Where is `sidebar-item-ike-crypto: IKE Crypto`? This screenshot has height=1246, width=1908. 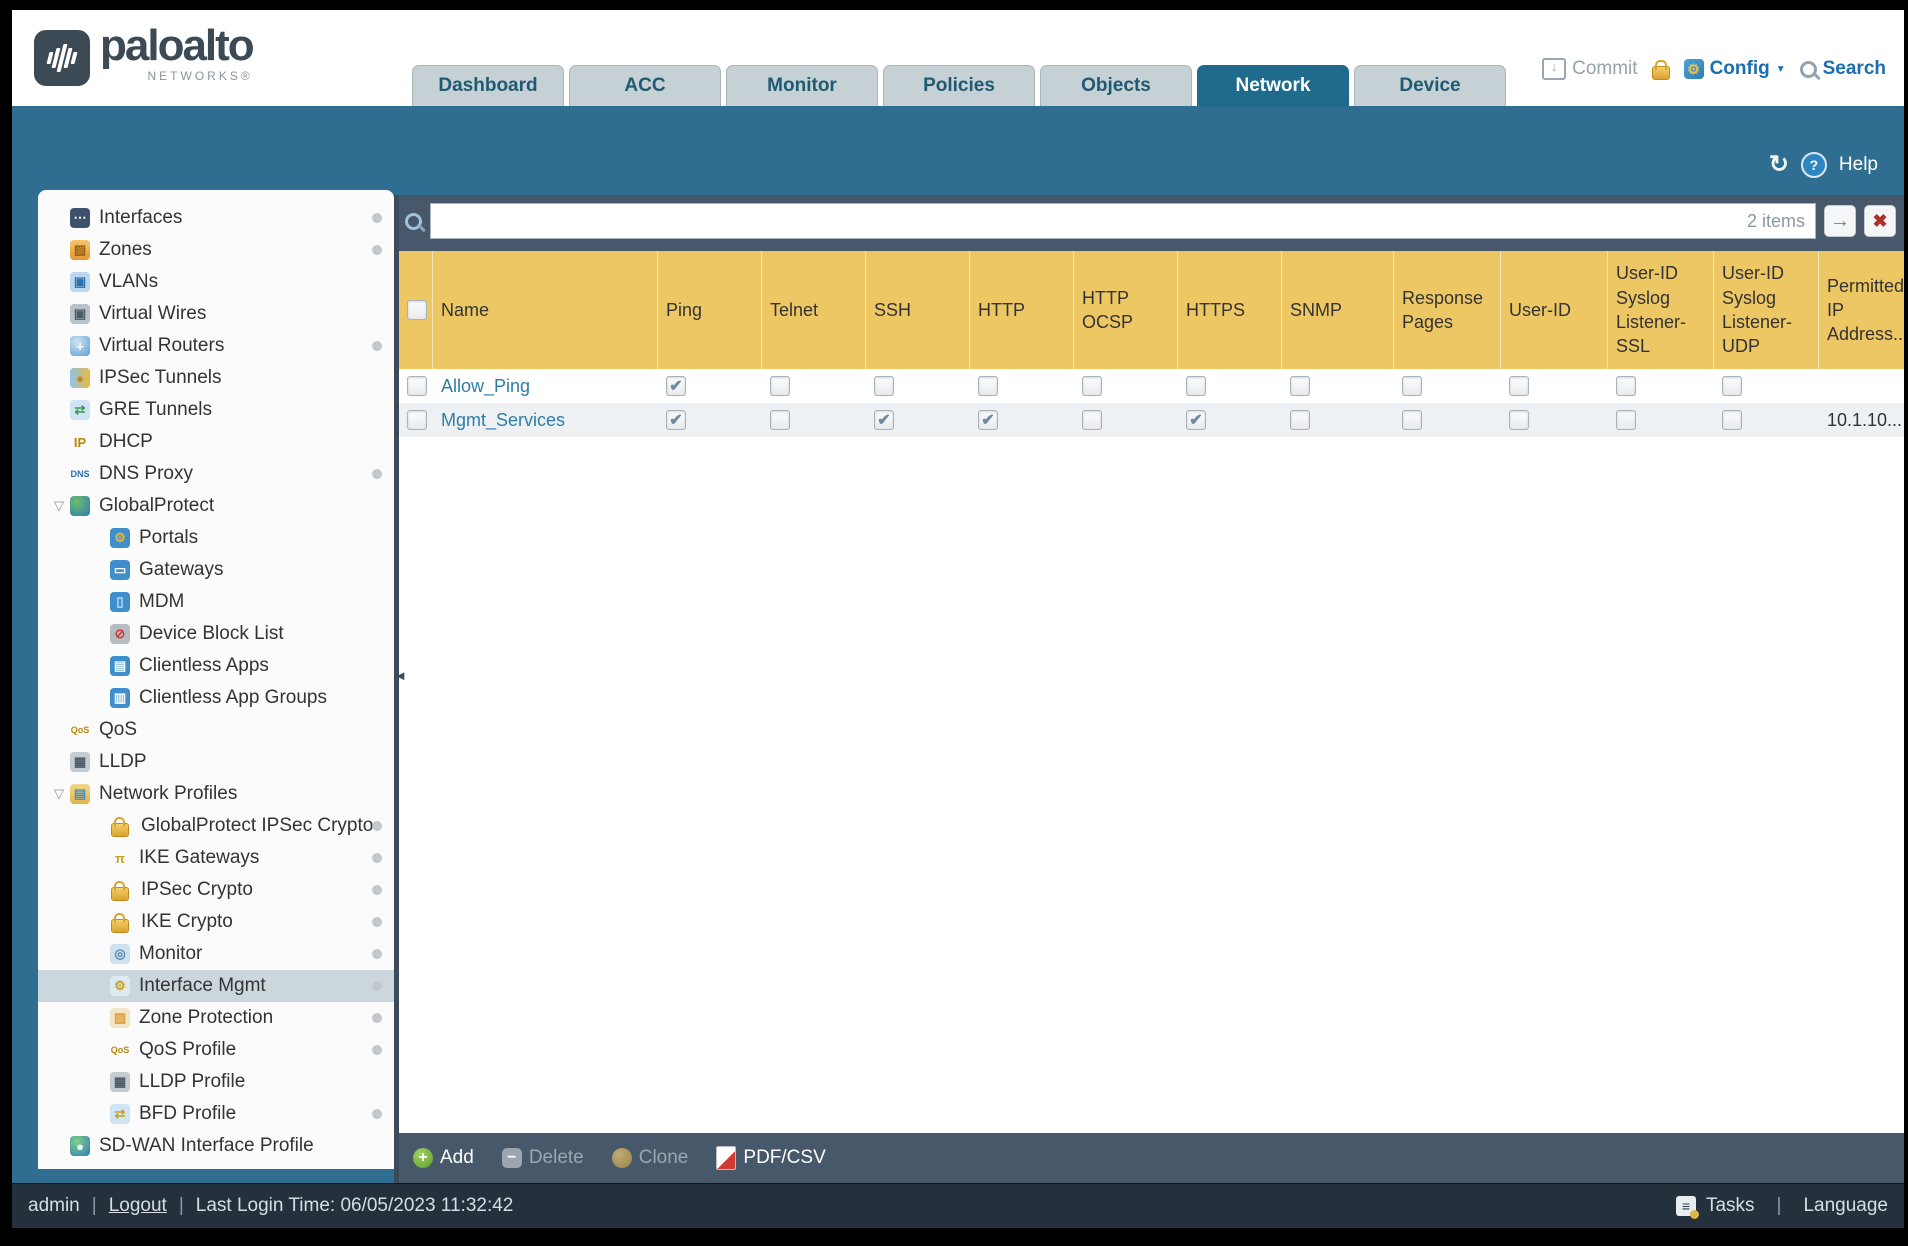
sidebar-item-ike-crypto: IKE Crypto is located at coordinates (216, 922).